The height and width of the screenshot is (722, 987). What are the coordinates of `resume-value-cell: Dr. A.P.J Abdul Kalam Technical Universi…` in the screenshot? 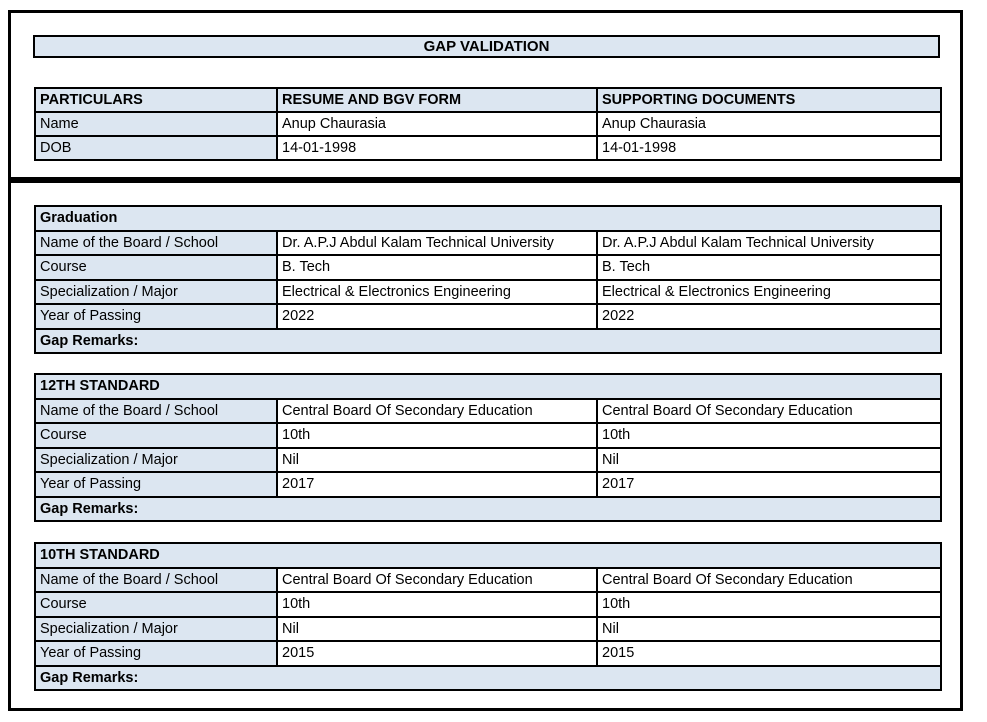 It's located at (437, 242).